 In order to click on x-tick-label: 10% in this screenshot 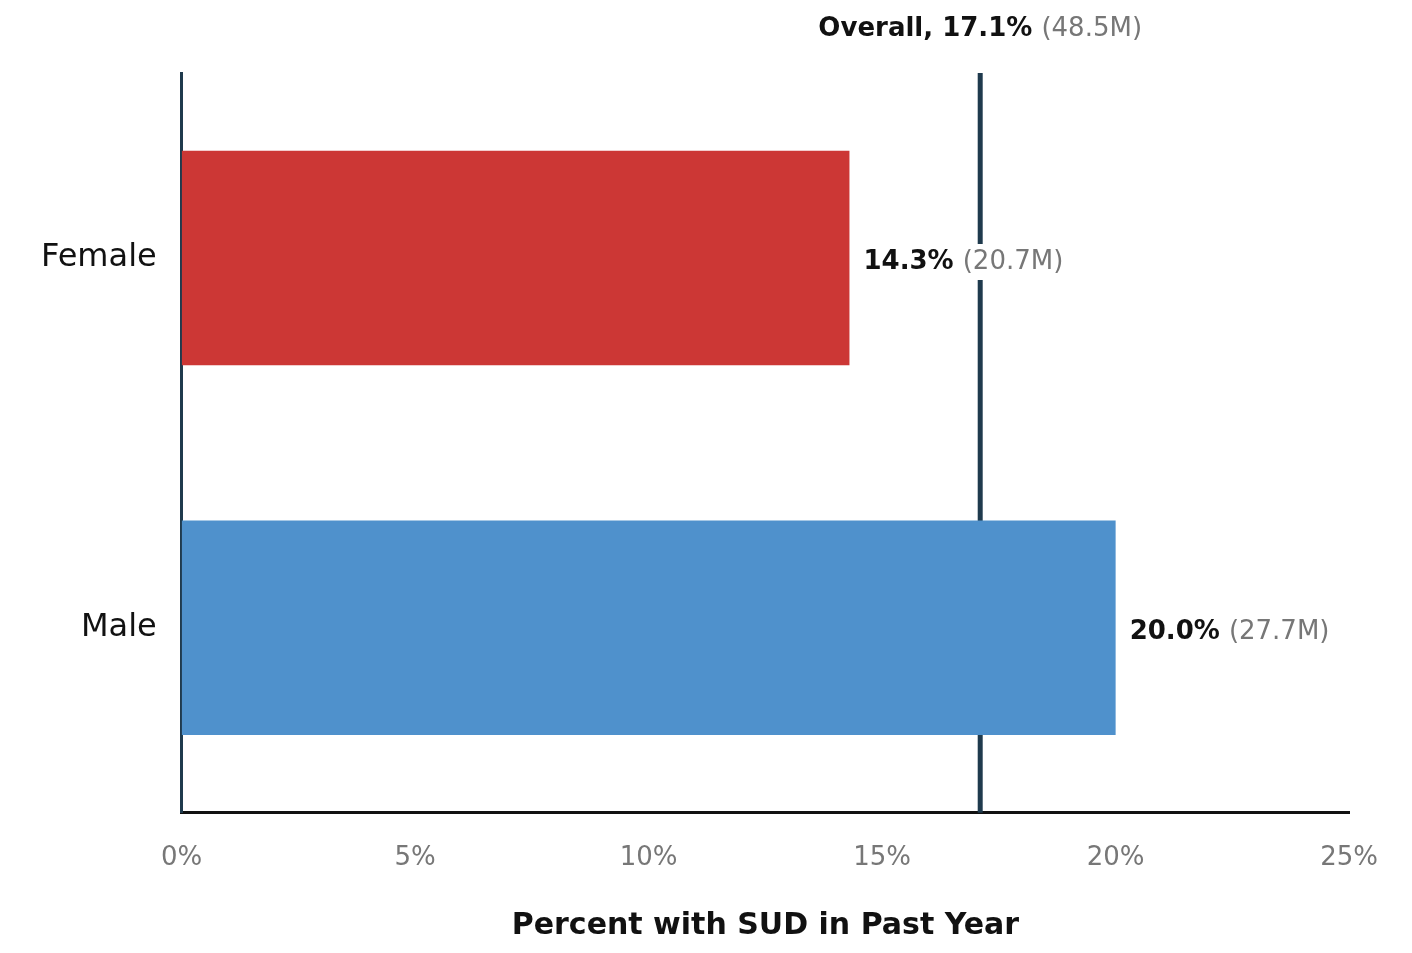, I will do `click(648, 856)`.